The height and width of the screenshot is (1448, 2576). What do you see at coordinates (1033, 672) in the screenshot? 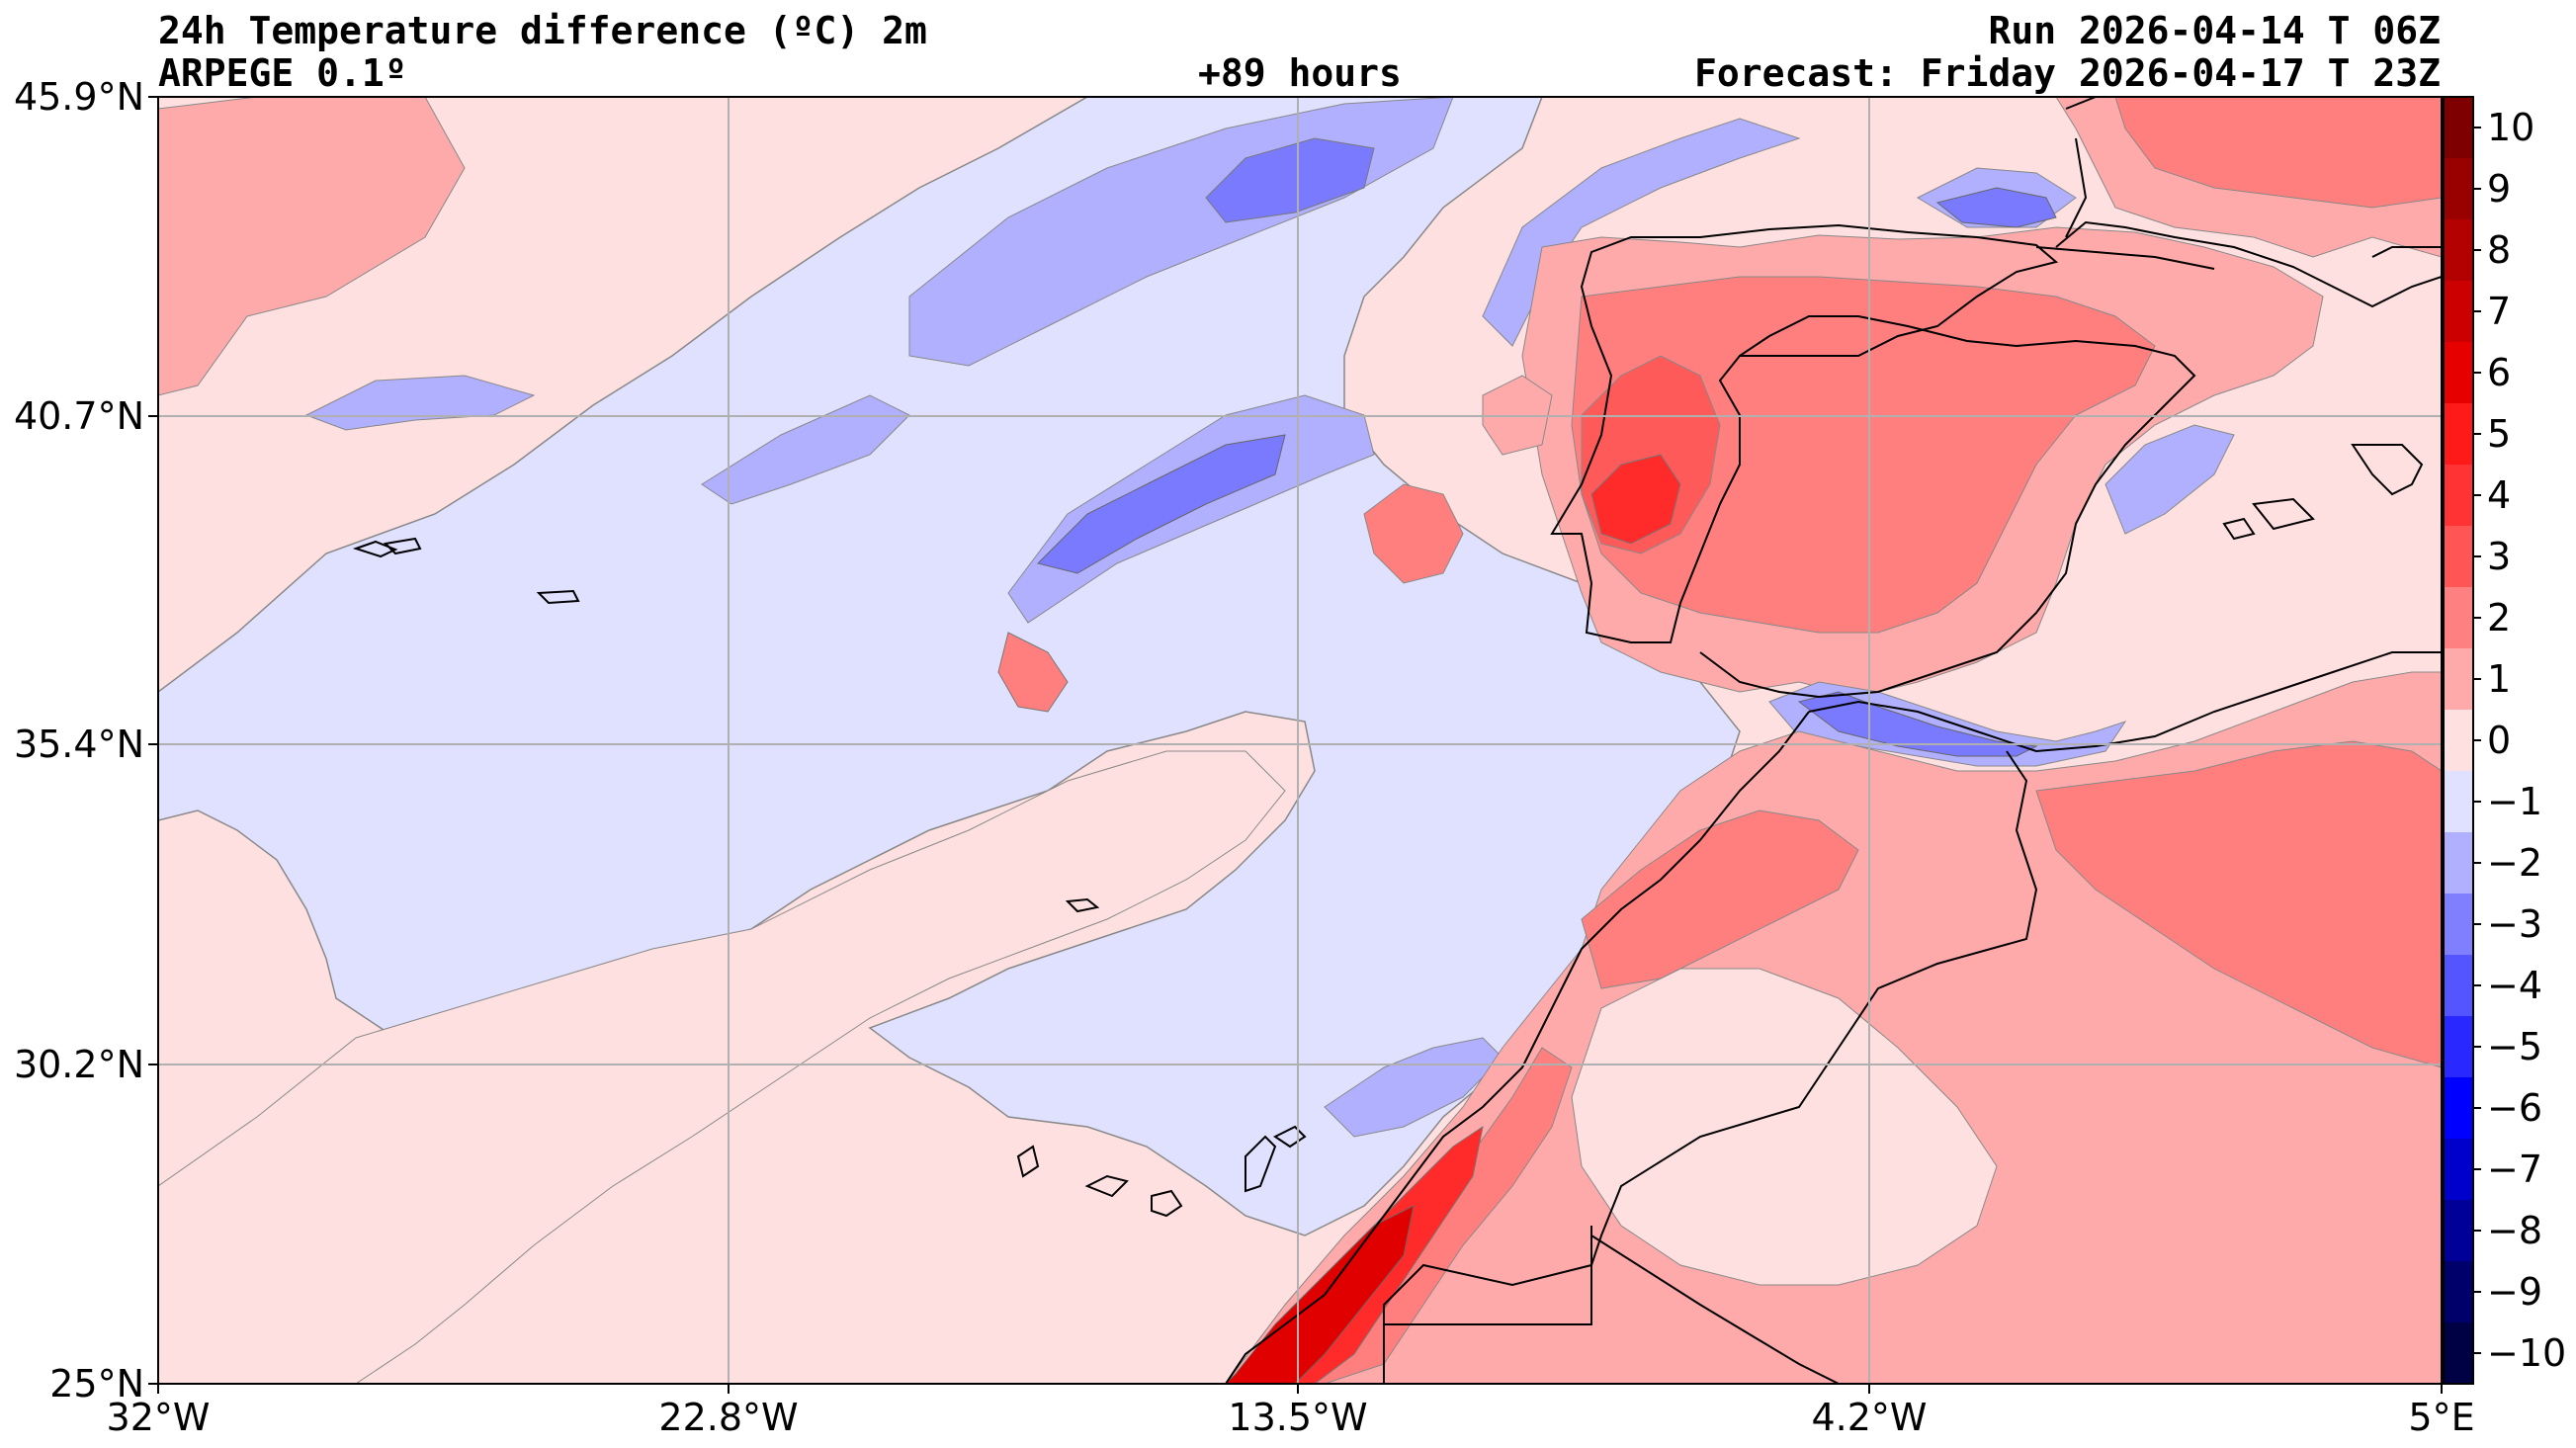
I see `field-pos3-canary-patch` at bounding box center [1033, 672].